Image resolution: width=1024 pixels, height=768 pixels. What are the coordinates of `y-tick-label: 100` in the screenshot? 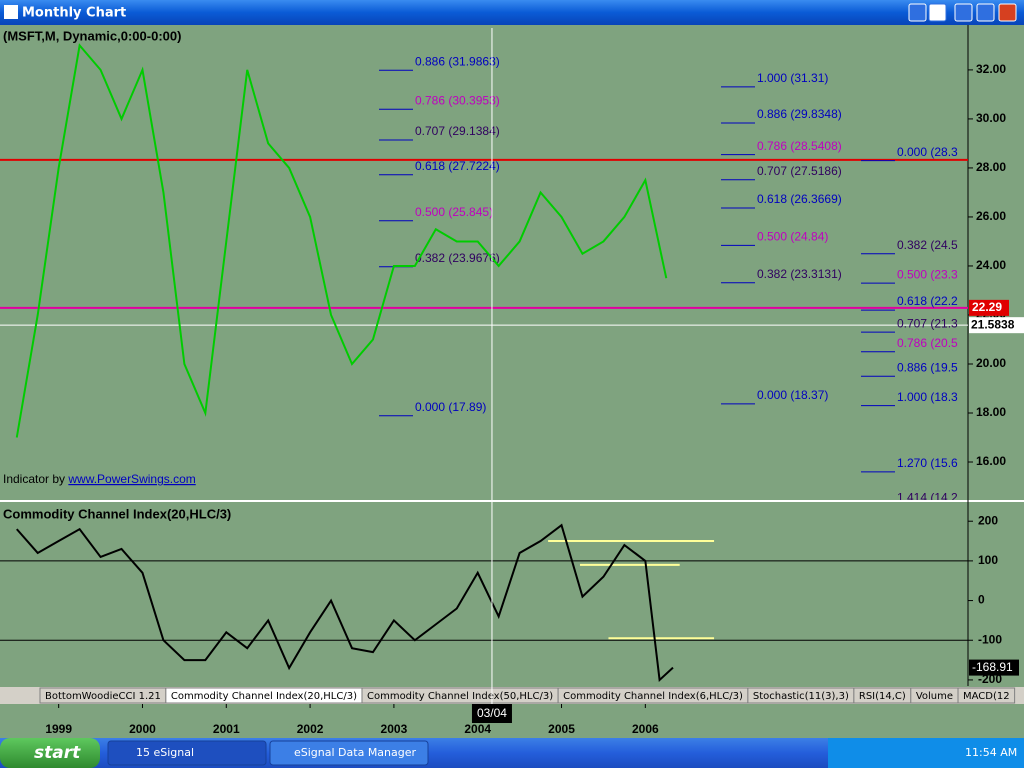 It's located at (988, 560).